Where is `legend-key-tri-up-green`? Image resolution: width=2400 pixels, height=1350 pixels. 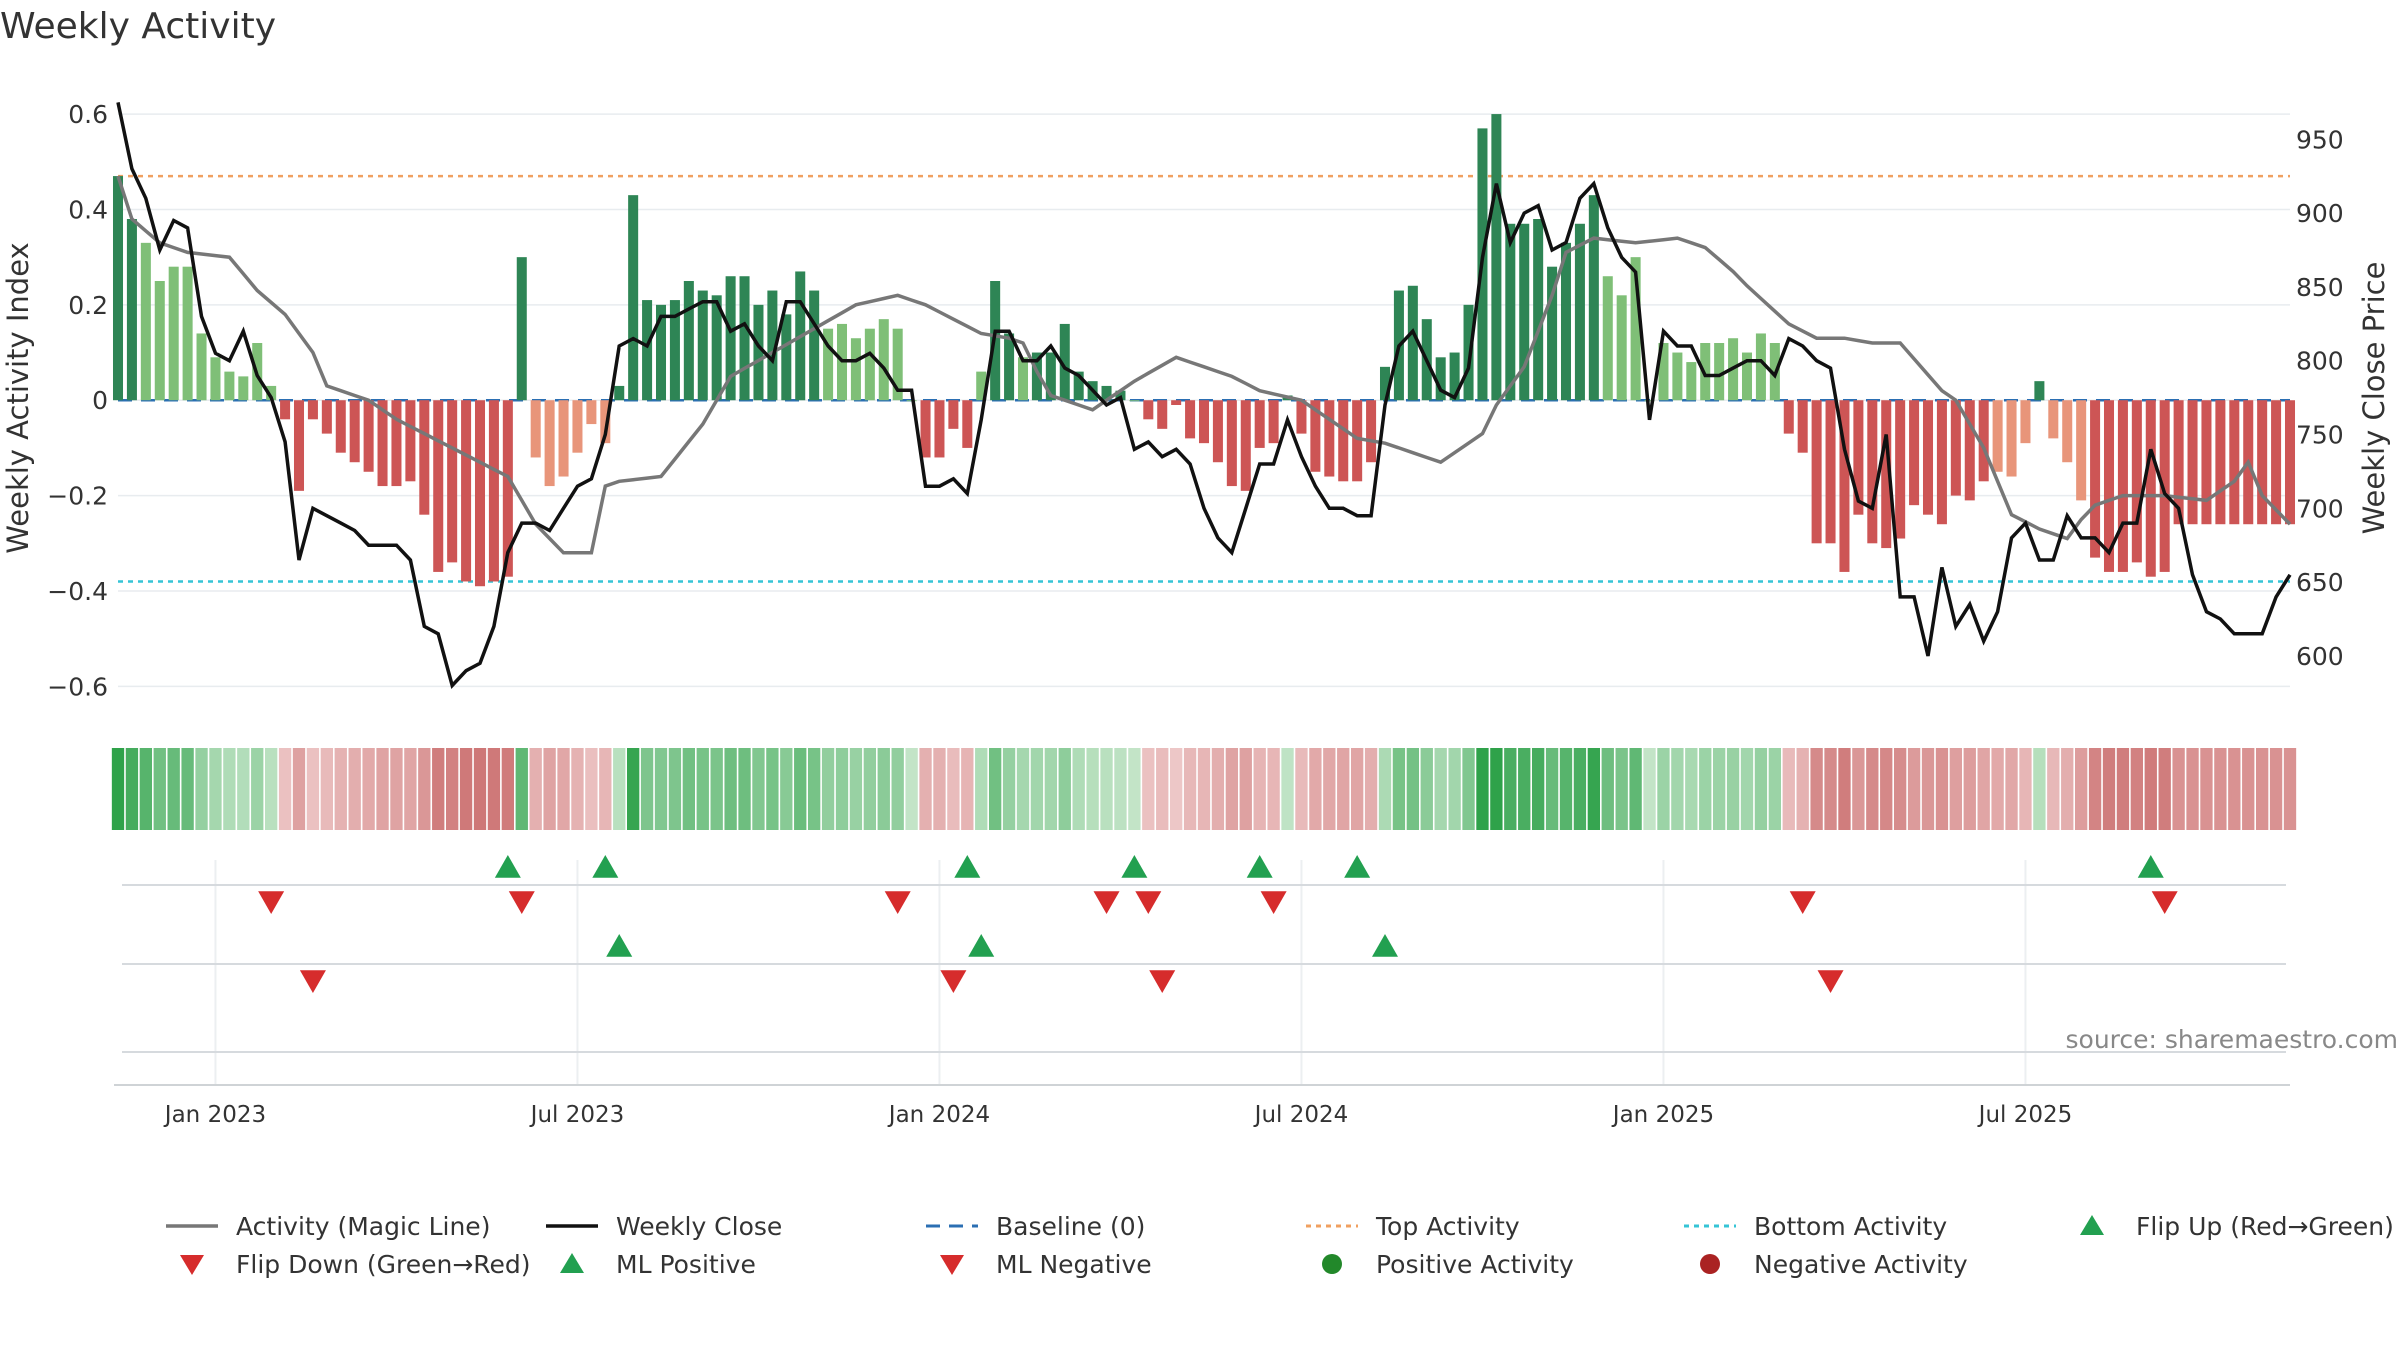 legend-key-tri-up-green is located at coordinates (572, 1264).